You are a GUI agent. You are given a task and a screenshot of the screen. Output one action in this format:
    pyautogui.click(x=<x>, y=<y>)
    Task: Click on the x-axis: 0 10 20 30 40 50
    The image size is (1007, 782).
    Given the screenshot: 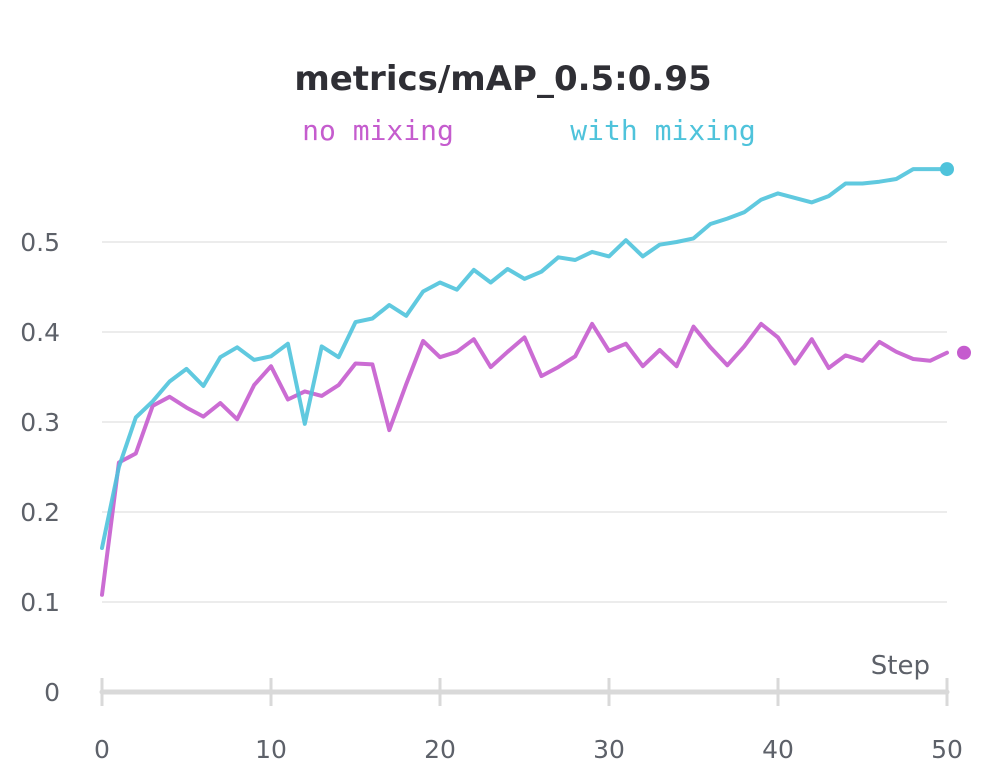 What is the action you would take?
    pyautogui.click(x=528, y=721)
    